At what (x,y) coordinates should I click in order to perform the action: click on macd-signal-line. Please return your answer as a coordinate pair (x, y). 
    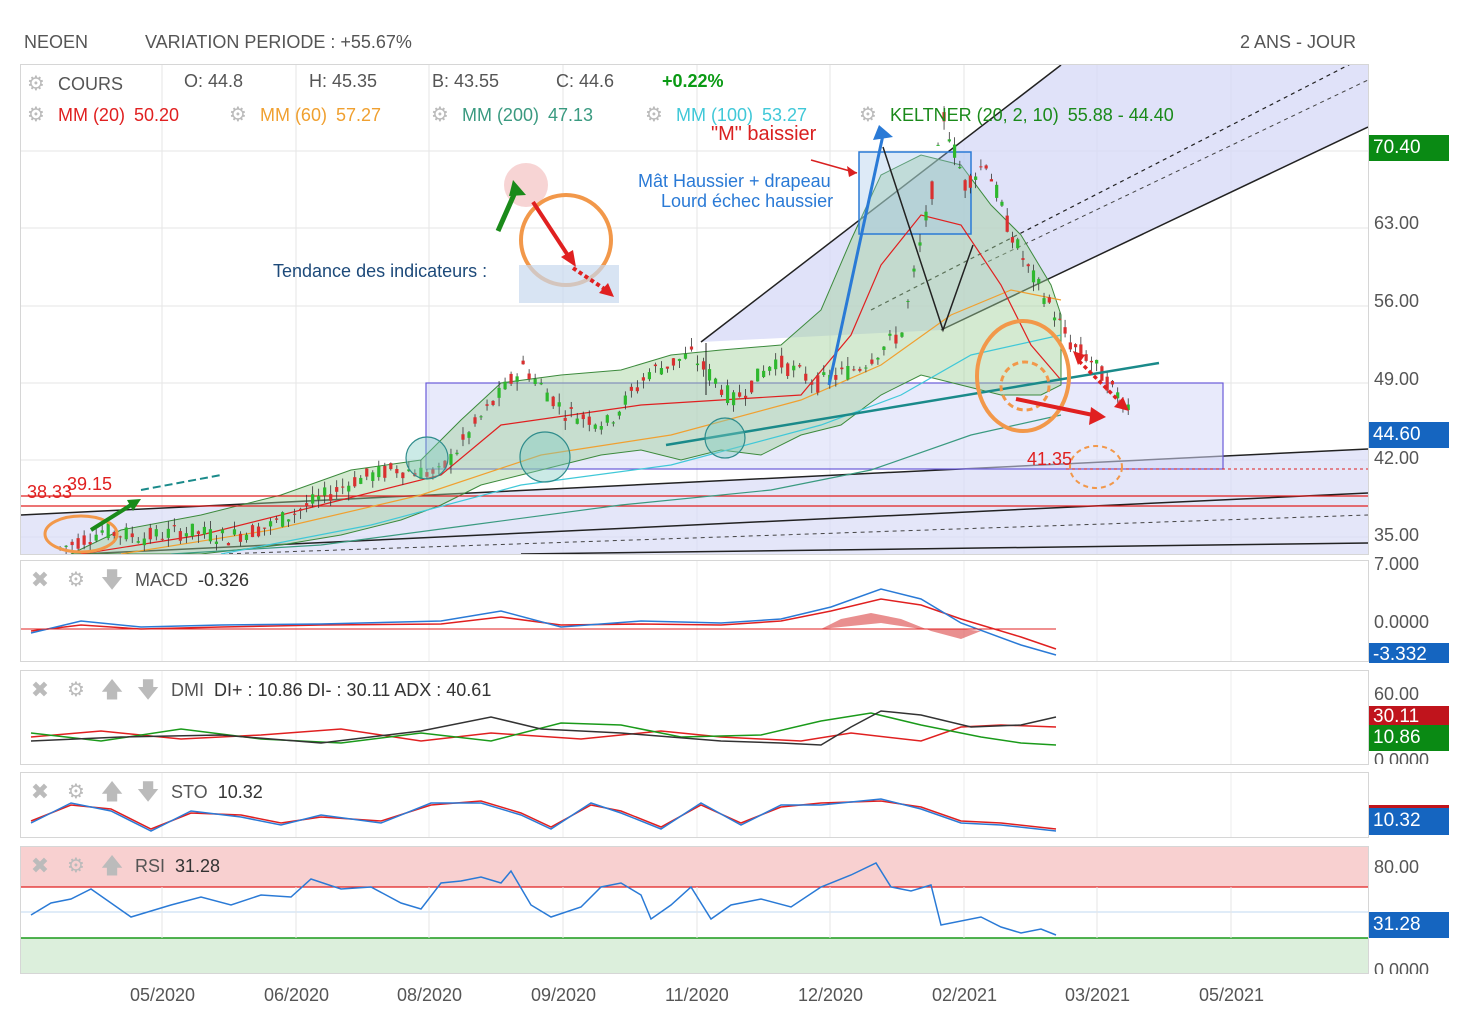
    Looking at the image, I should click on (543, 624).